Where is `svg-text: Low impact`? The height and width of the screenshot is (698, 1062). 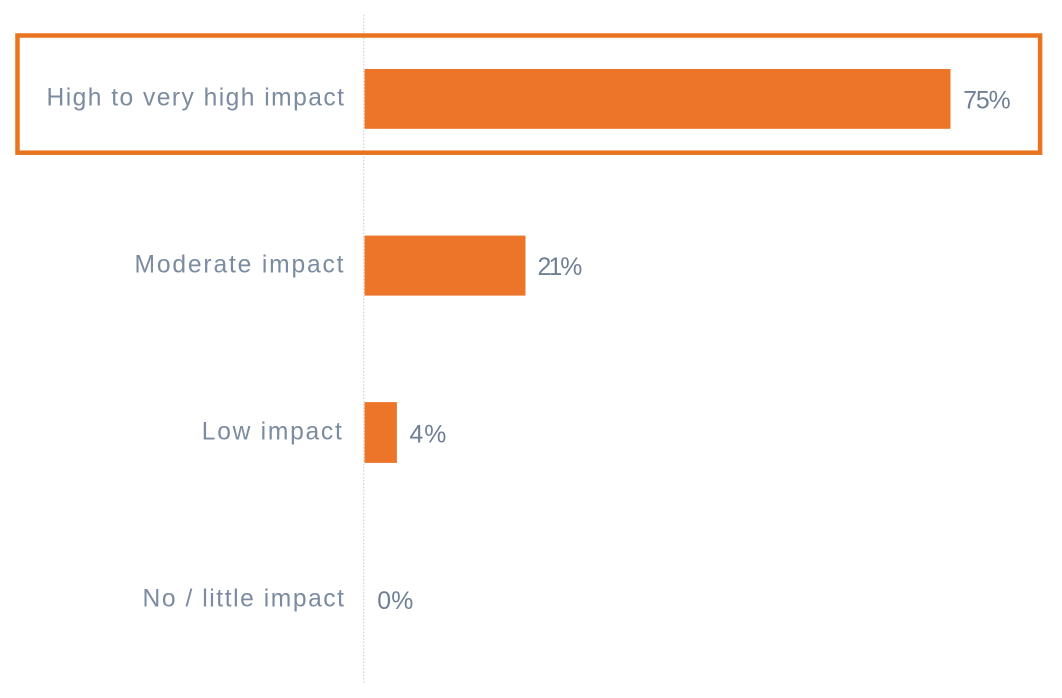
svg-text: Low impact is located at coordinates (272, 432).